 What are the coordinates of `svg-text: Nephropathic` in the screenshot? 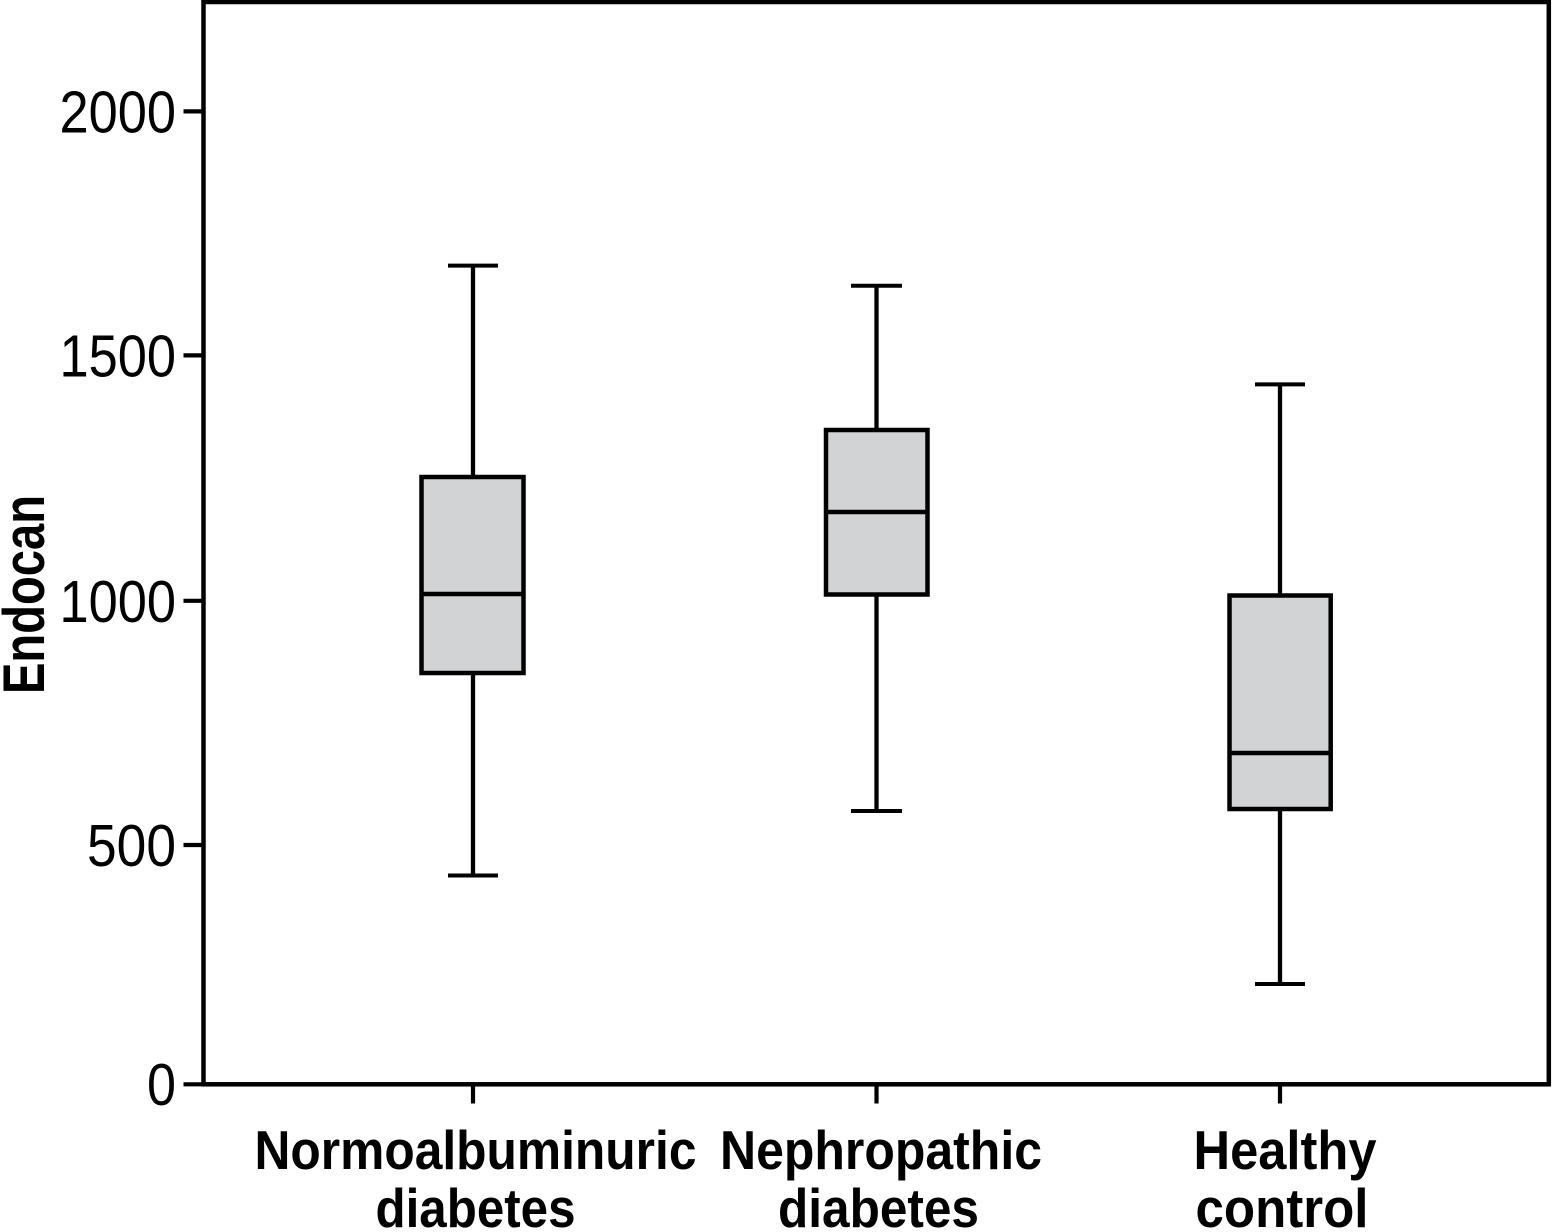 It's located at (881, 1150).